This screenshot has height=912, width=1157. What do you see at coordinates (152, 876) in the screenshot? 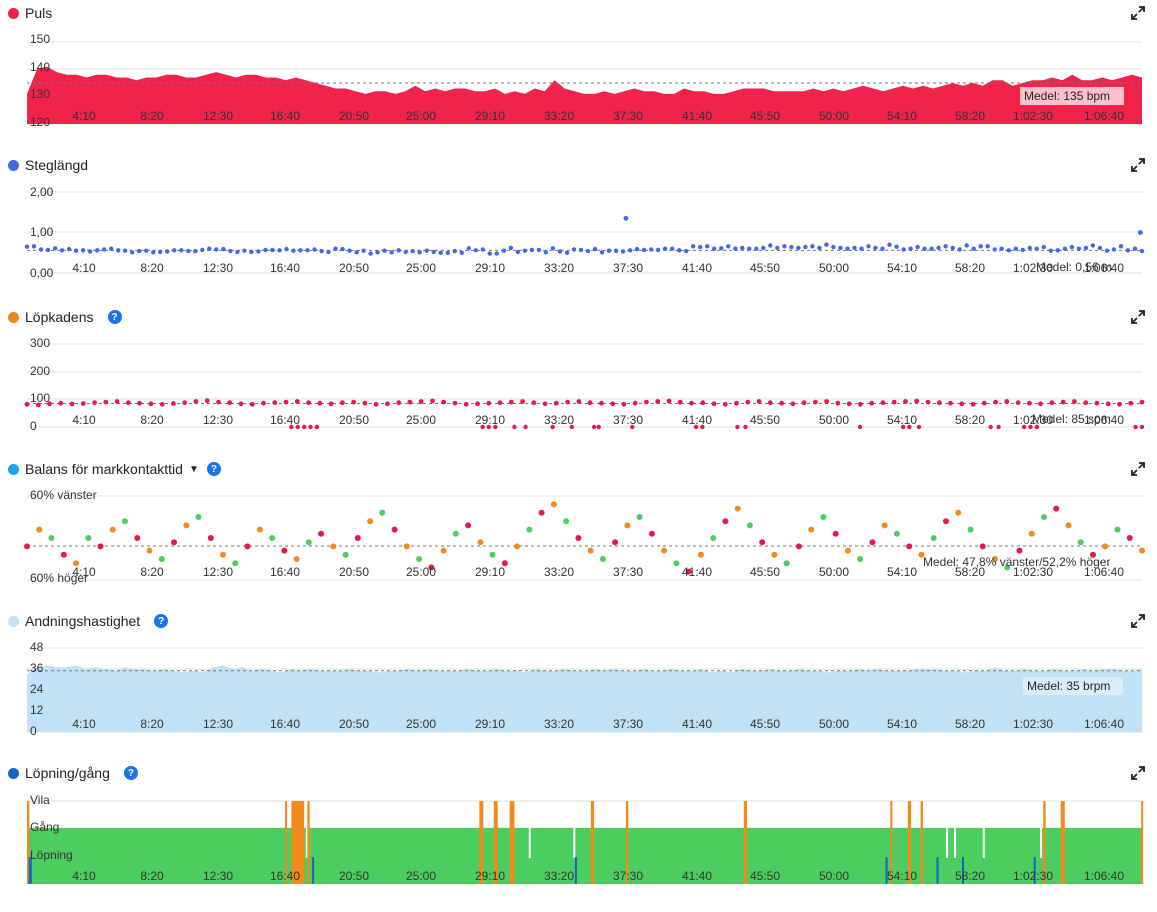
I see `x-tick-label: 8:20` at bounding box center [152, 876].